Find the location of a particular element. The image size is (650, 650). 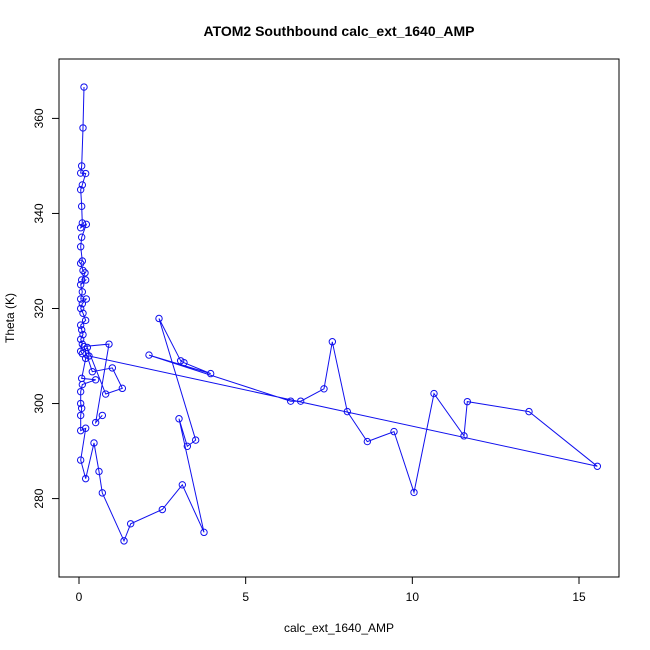

x-axis: 0 5 10 15 is located at coordinates (331, 590).